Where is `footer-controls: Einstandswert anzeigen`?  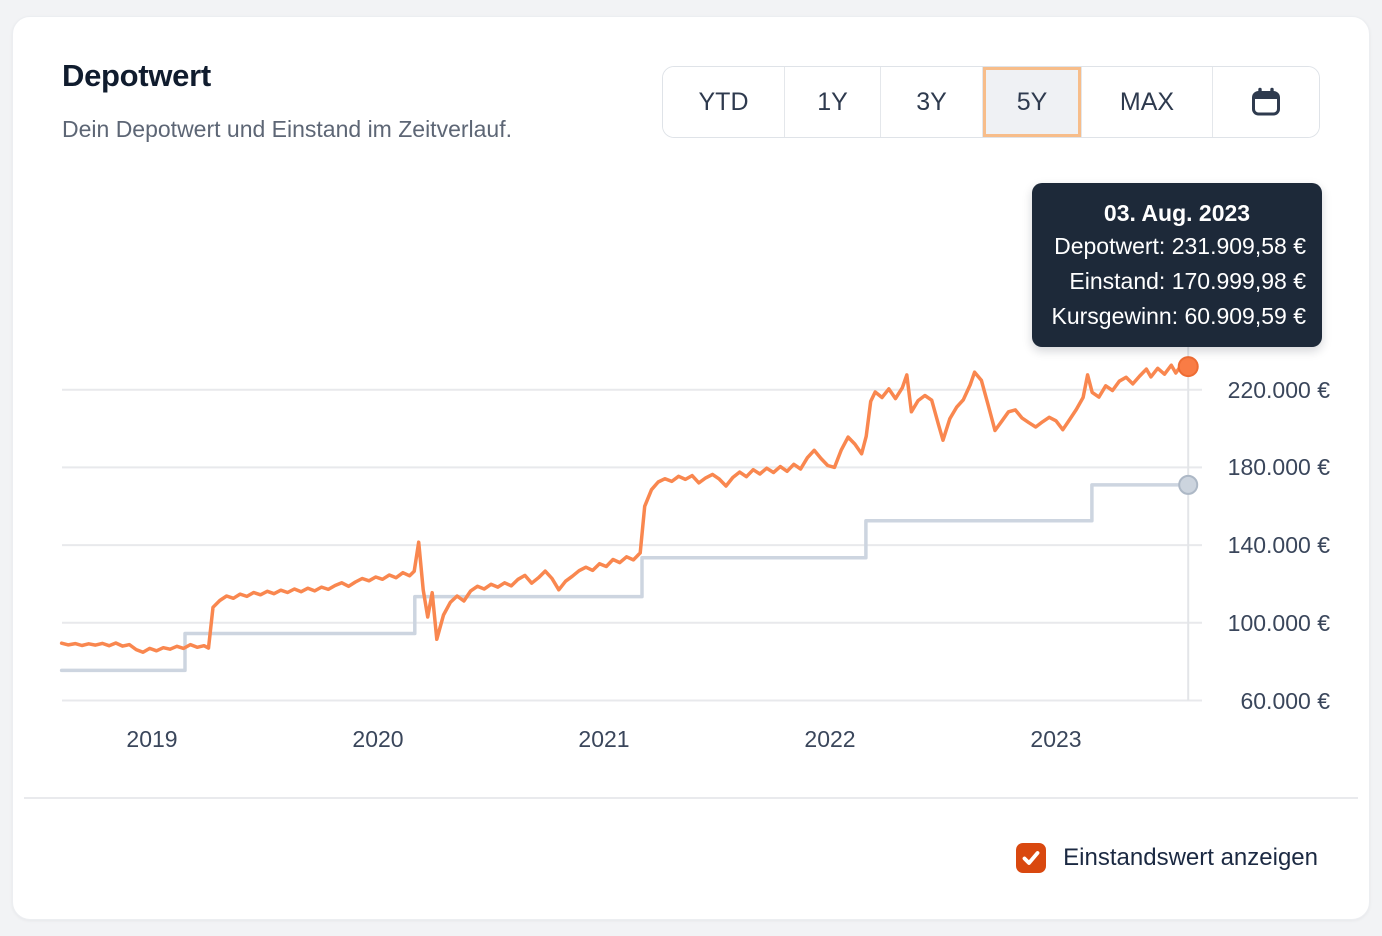 footer-controls: Einstandswert anzeigen is located at coordinates (1167, 858).